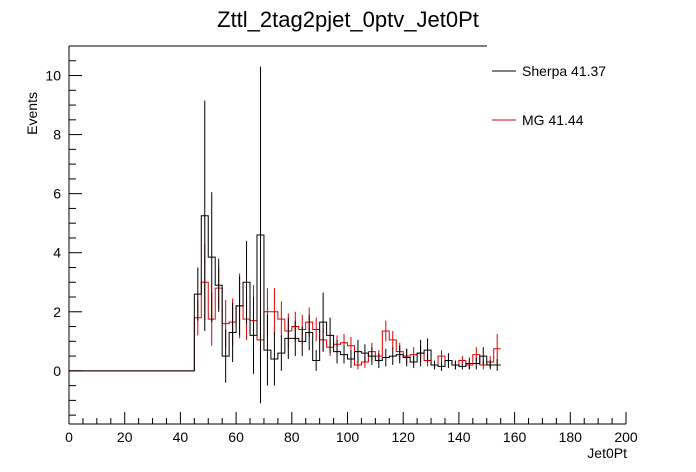 The width and height of the screenshot is (696, 472). I want to click on x-tick-label: 40, so click(181, 437).